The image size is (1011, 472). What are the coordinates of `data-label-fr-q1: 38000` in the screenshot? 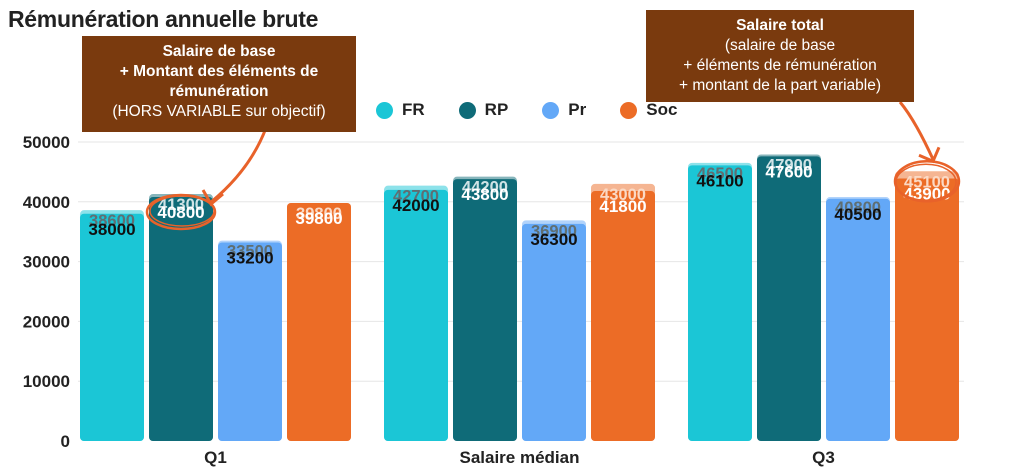 It's located at (111, 229).